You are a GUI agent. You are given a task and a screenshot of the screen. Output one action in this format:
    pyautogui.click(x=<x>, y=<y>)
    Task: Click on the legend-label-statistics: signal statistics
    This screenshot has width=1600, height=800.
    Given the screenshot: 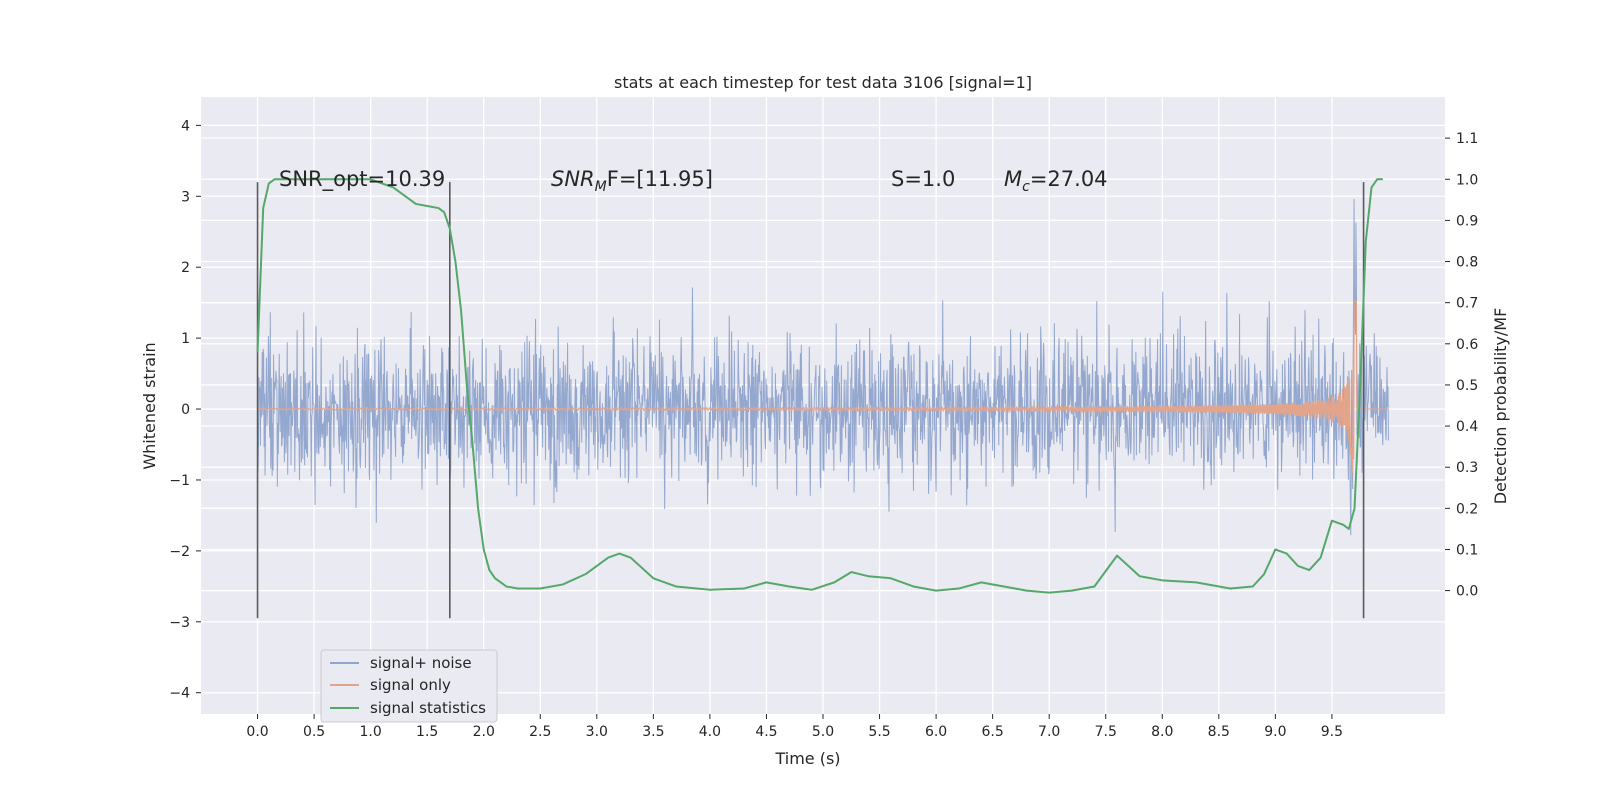 What is the action you would take?
    pyautogui.click(x=428, y=708)
    